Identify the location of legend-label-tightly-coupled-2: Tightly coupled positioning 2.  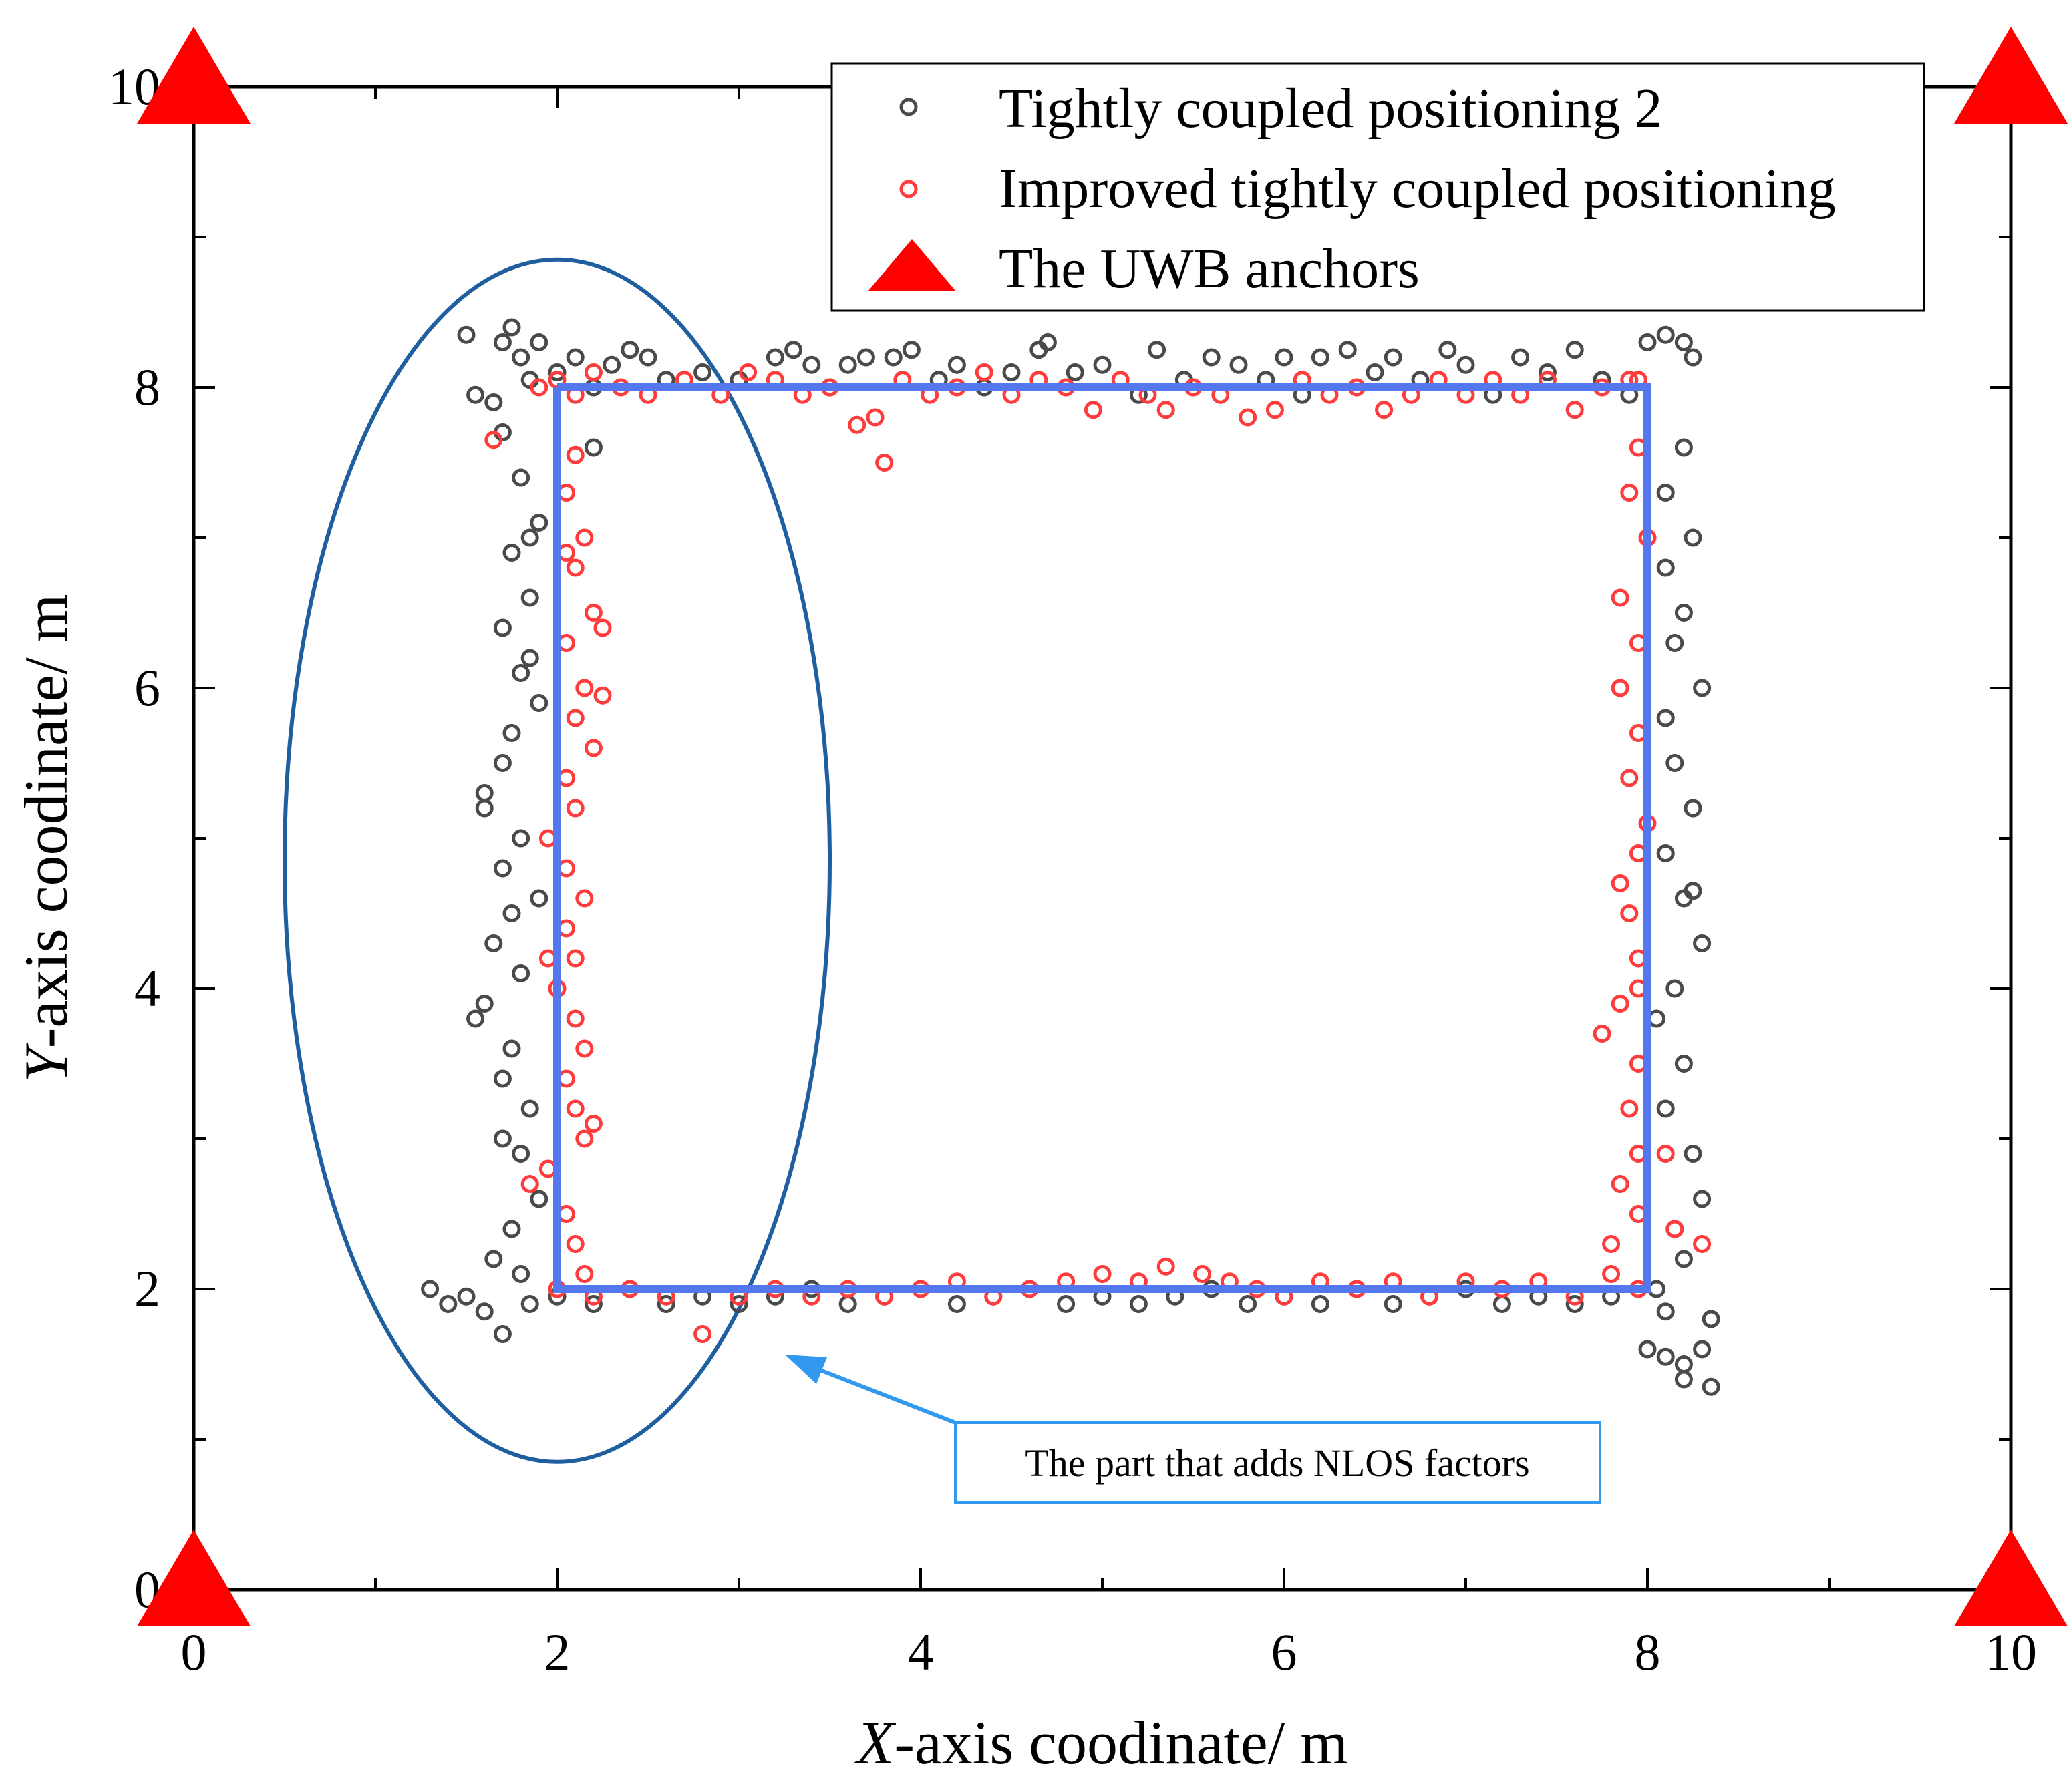
(1330, 108).